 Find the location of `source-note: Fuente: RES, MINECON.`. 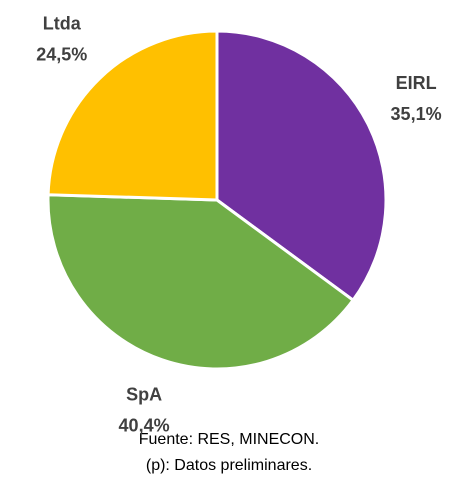

source-note: Fuente: RES, MINECON. is located at coordinates (229, 439).